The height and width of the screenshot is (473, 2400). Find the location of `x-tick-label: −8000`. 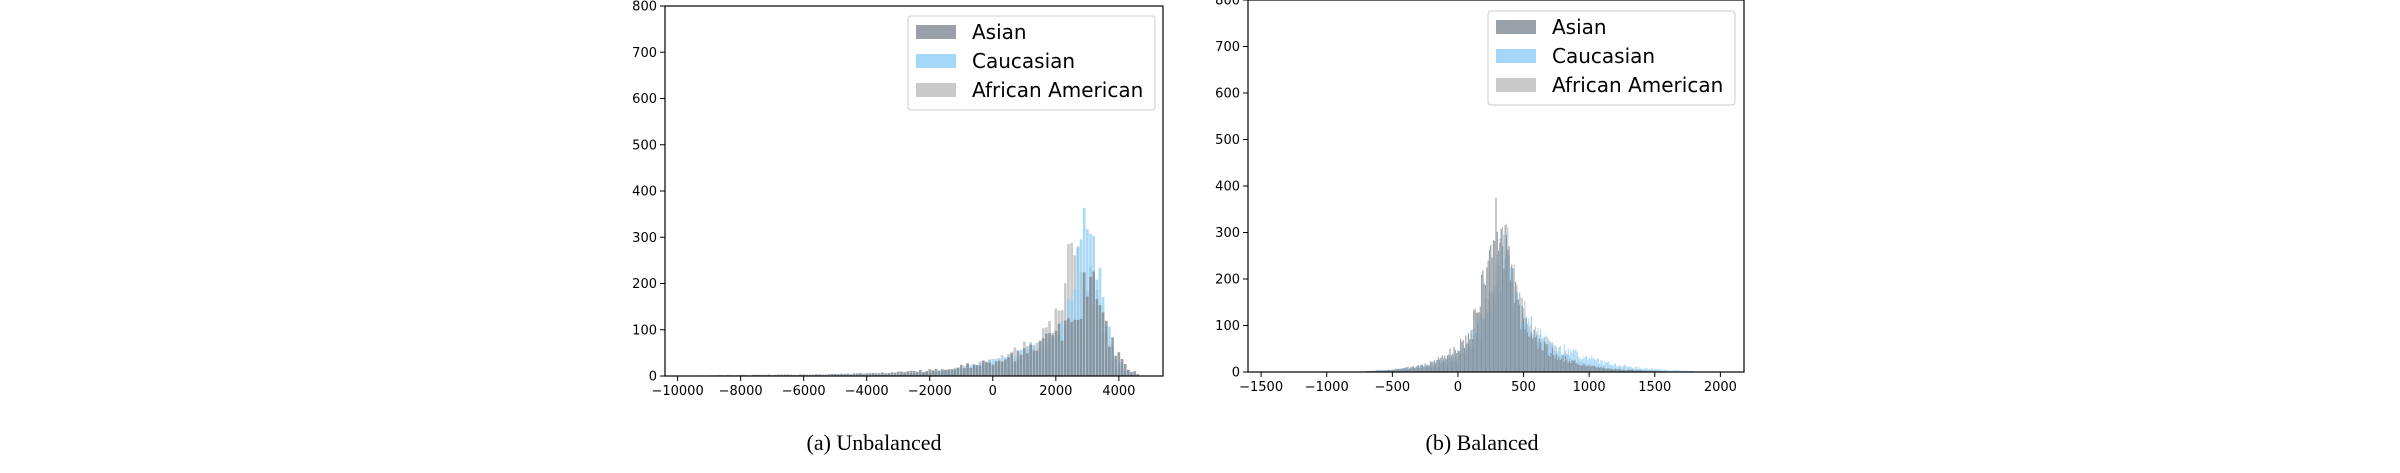

x-tick-label: −8000 is located at coordinates (741, 391).